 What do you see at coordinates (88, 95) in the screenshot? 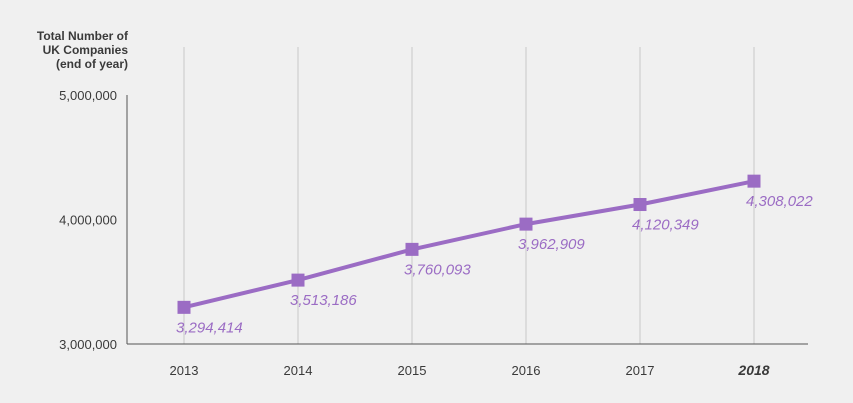
I see `y-tick-label: 5,000,000` at bounding box center [88, 95].